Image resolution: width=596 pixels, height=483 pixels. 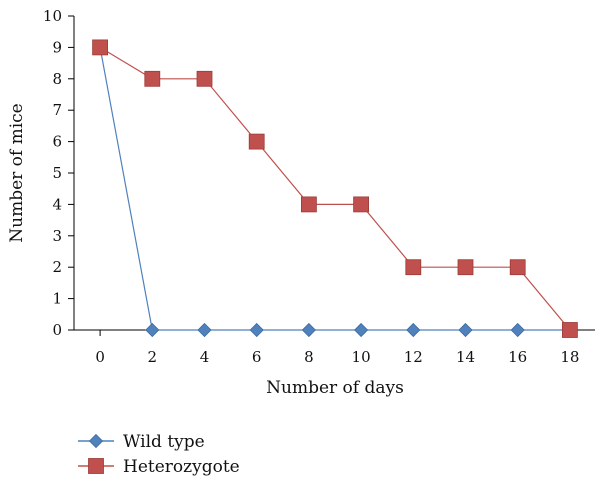 I want to click on y-tick-label: 5, so click(x=57, y=173).